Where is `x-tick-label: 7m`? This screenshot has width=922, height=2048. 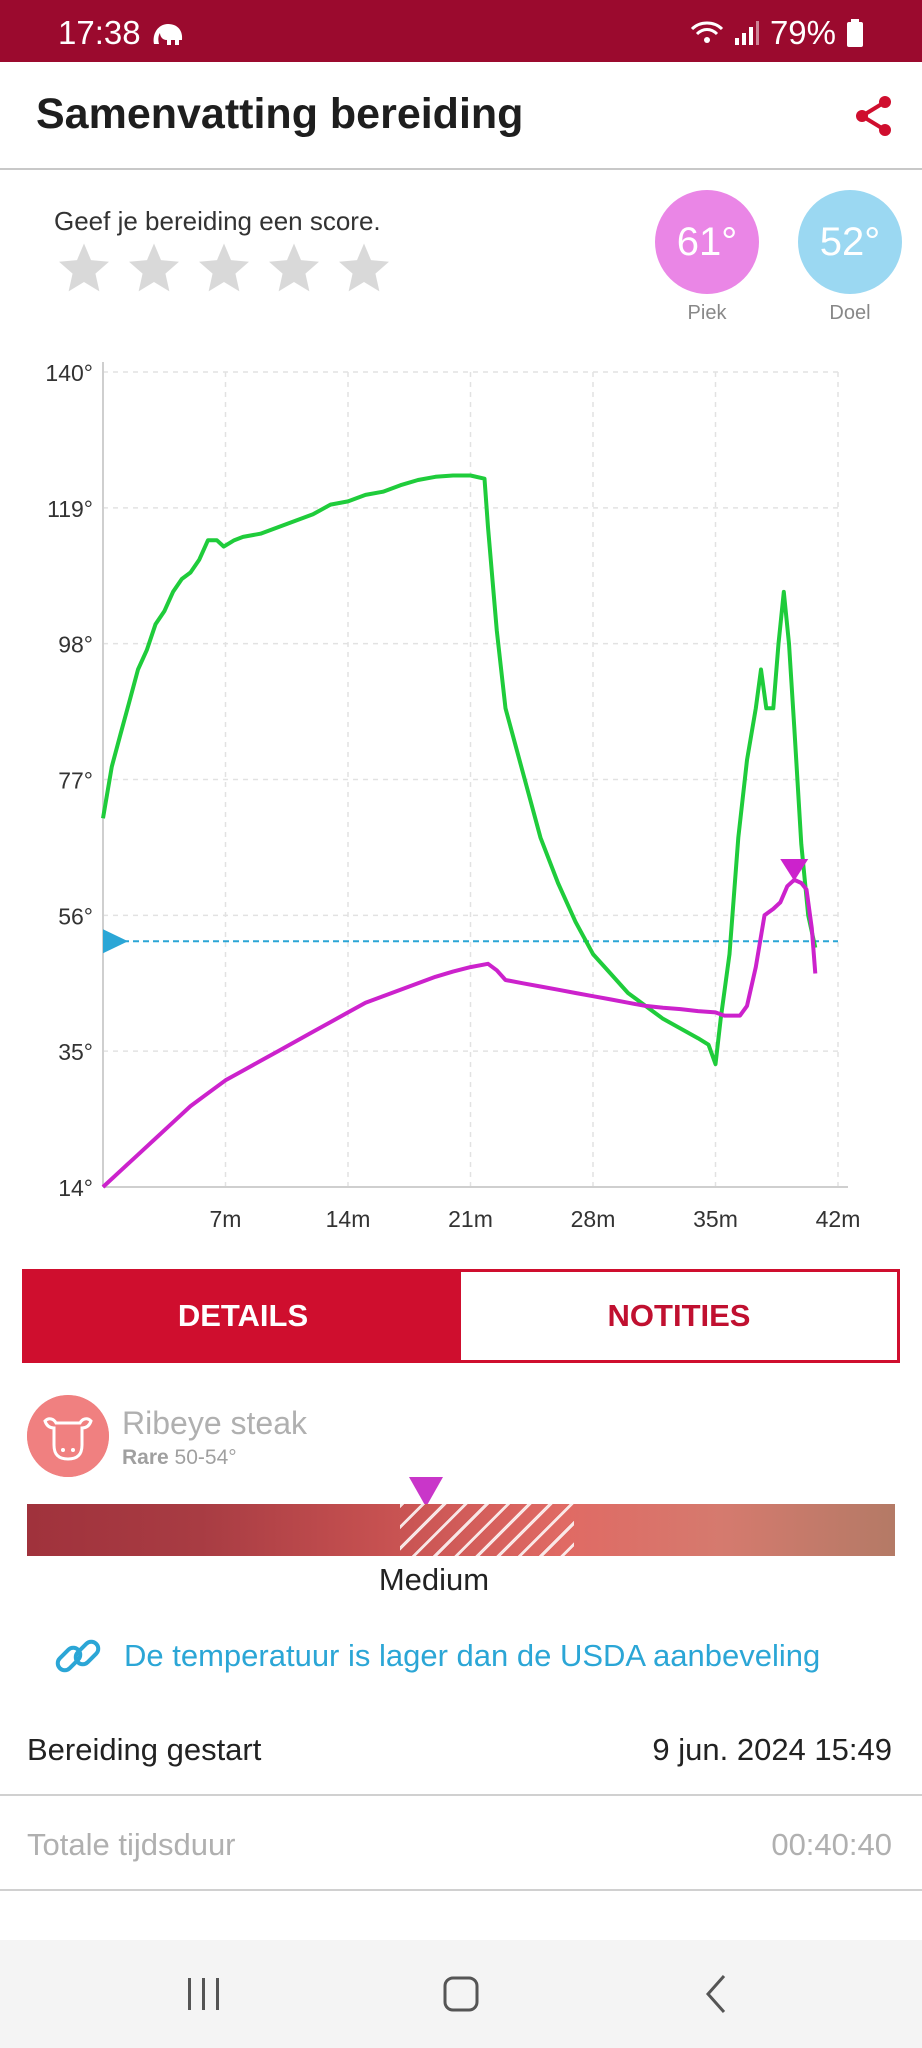 x-tick-label: 7m is located at coordinates (226, 1219).